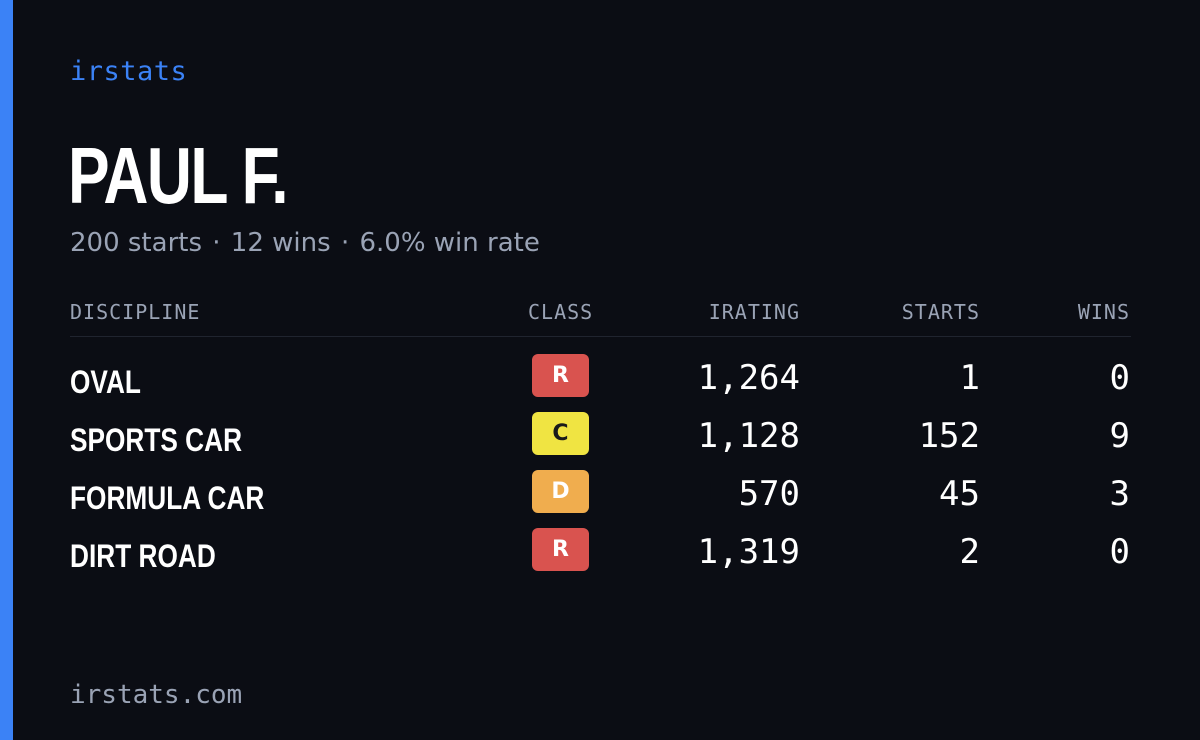  What do you see at coordinates (1103, 312) in the screenshot?
I see `column-header-wins: WINS` at bounding box center [1103, 312].